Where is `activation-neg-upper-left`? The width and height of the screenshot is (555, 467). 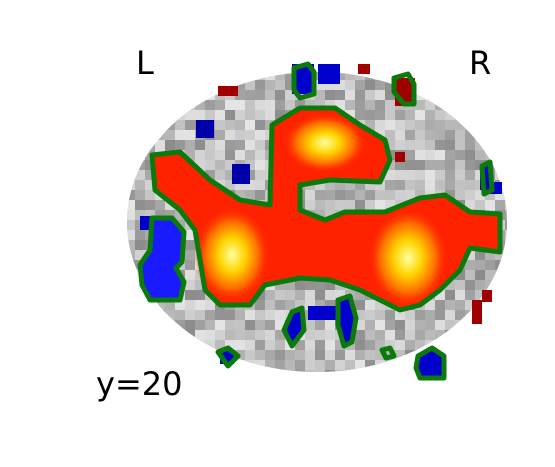 activation-neg-upper-left is located at coordinates (205, 129).